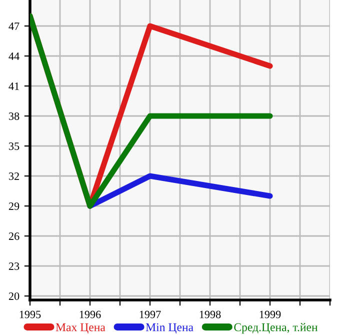 This screenshot has width=345, height=335. What do you see at coordinates (14, 296) in the screenshot?
I see `y-tick-label: 20` at bounding box center [14, 296].